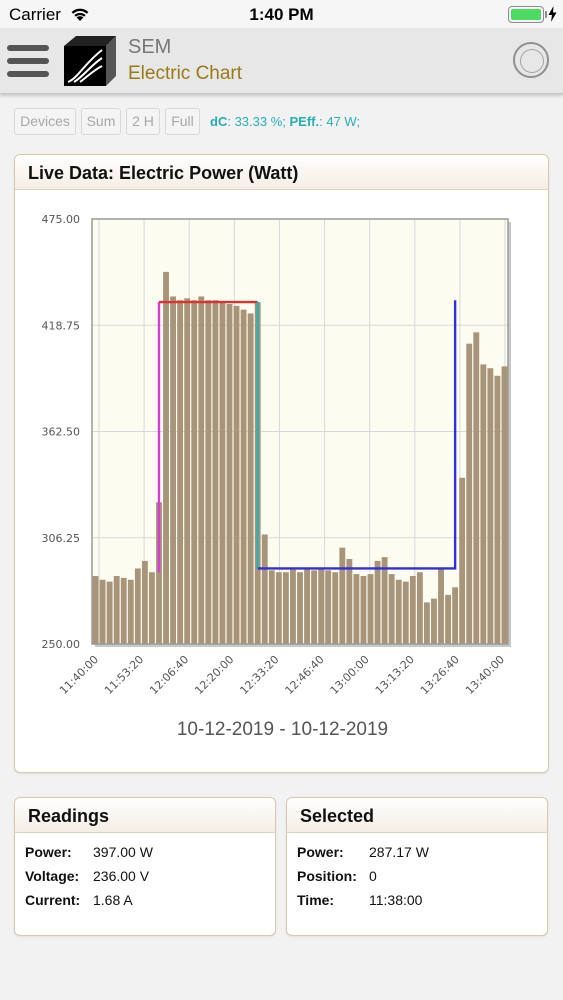  What do you see at coordinates (53, 900) in the screenshot?
I see `readings-current-label: Current:` at bounding box center [53, 900].